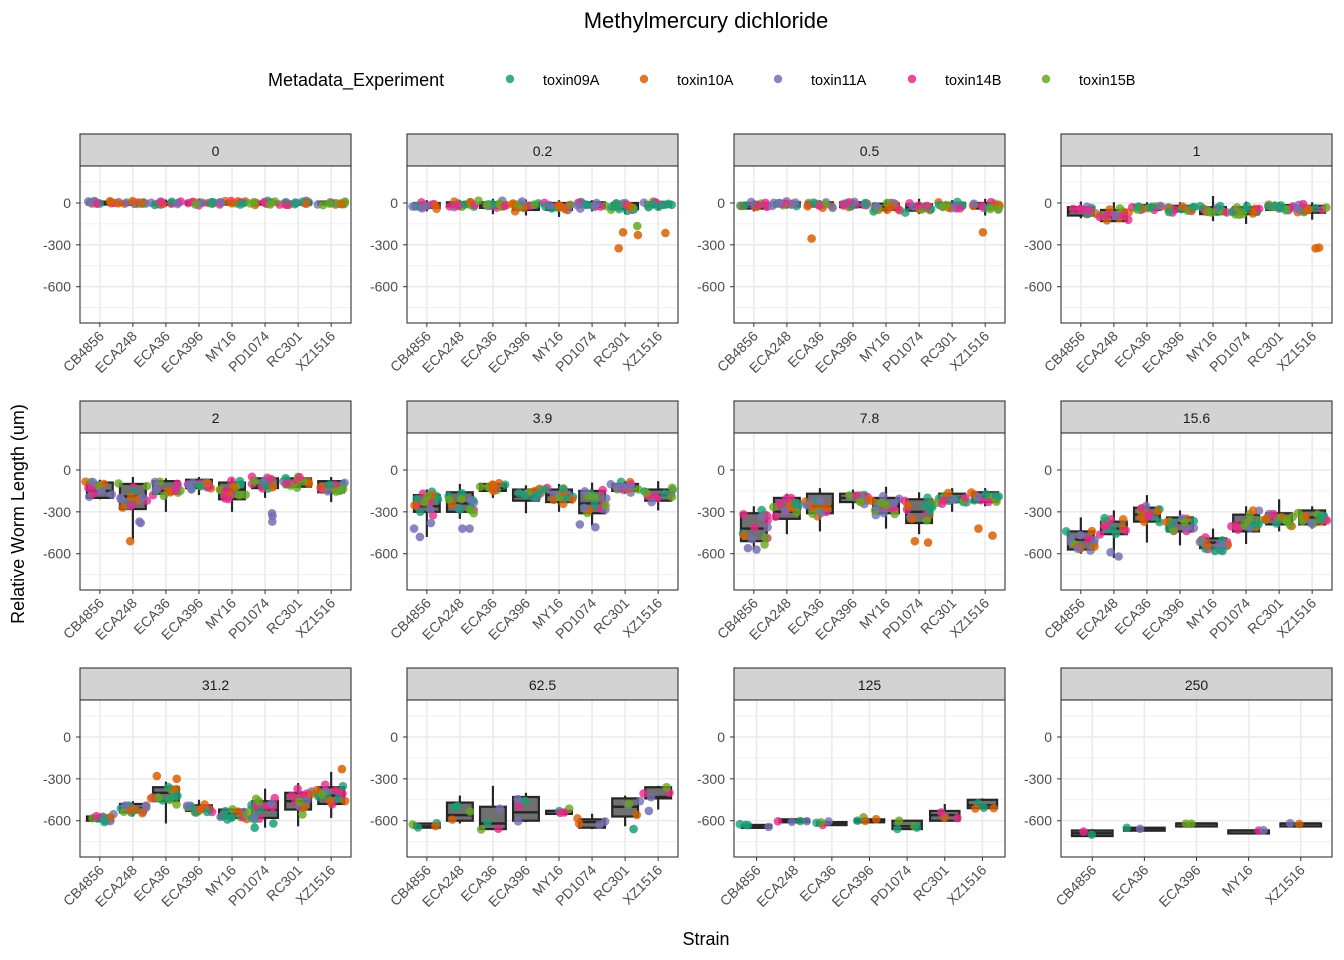  What do you see at coordinates (1285, 885) in the screenshot?
I see `x-tick-label: XZ1516` at bounding box center [1285, 885].